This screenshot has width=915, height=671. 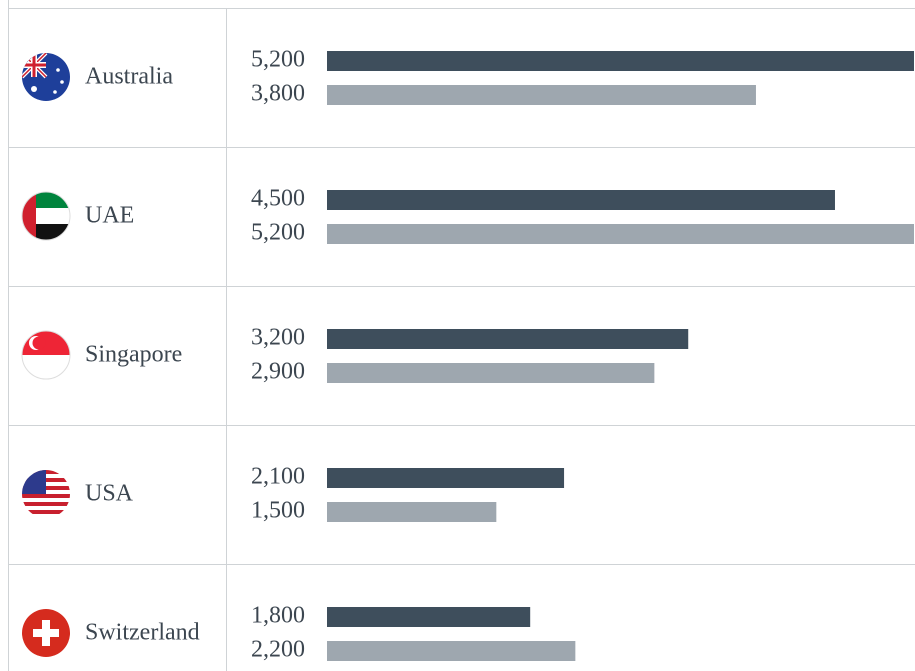 What do you see at coordinates (142, 633) in the screenshot?
I see `country-label: Switzerland` at bounding box center [142, 633].